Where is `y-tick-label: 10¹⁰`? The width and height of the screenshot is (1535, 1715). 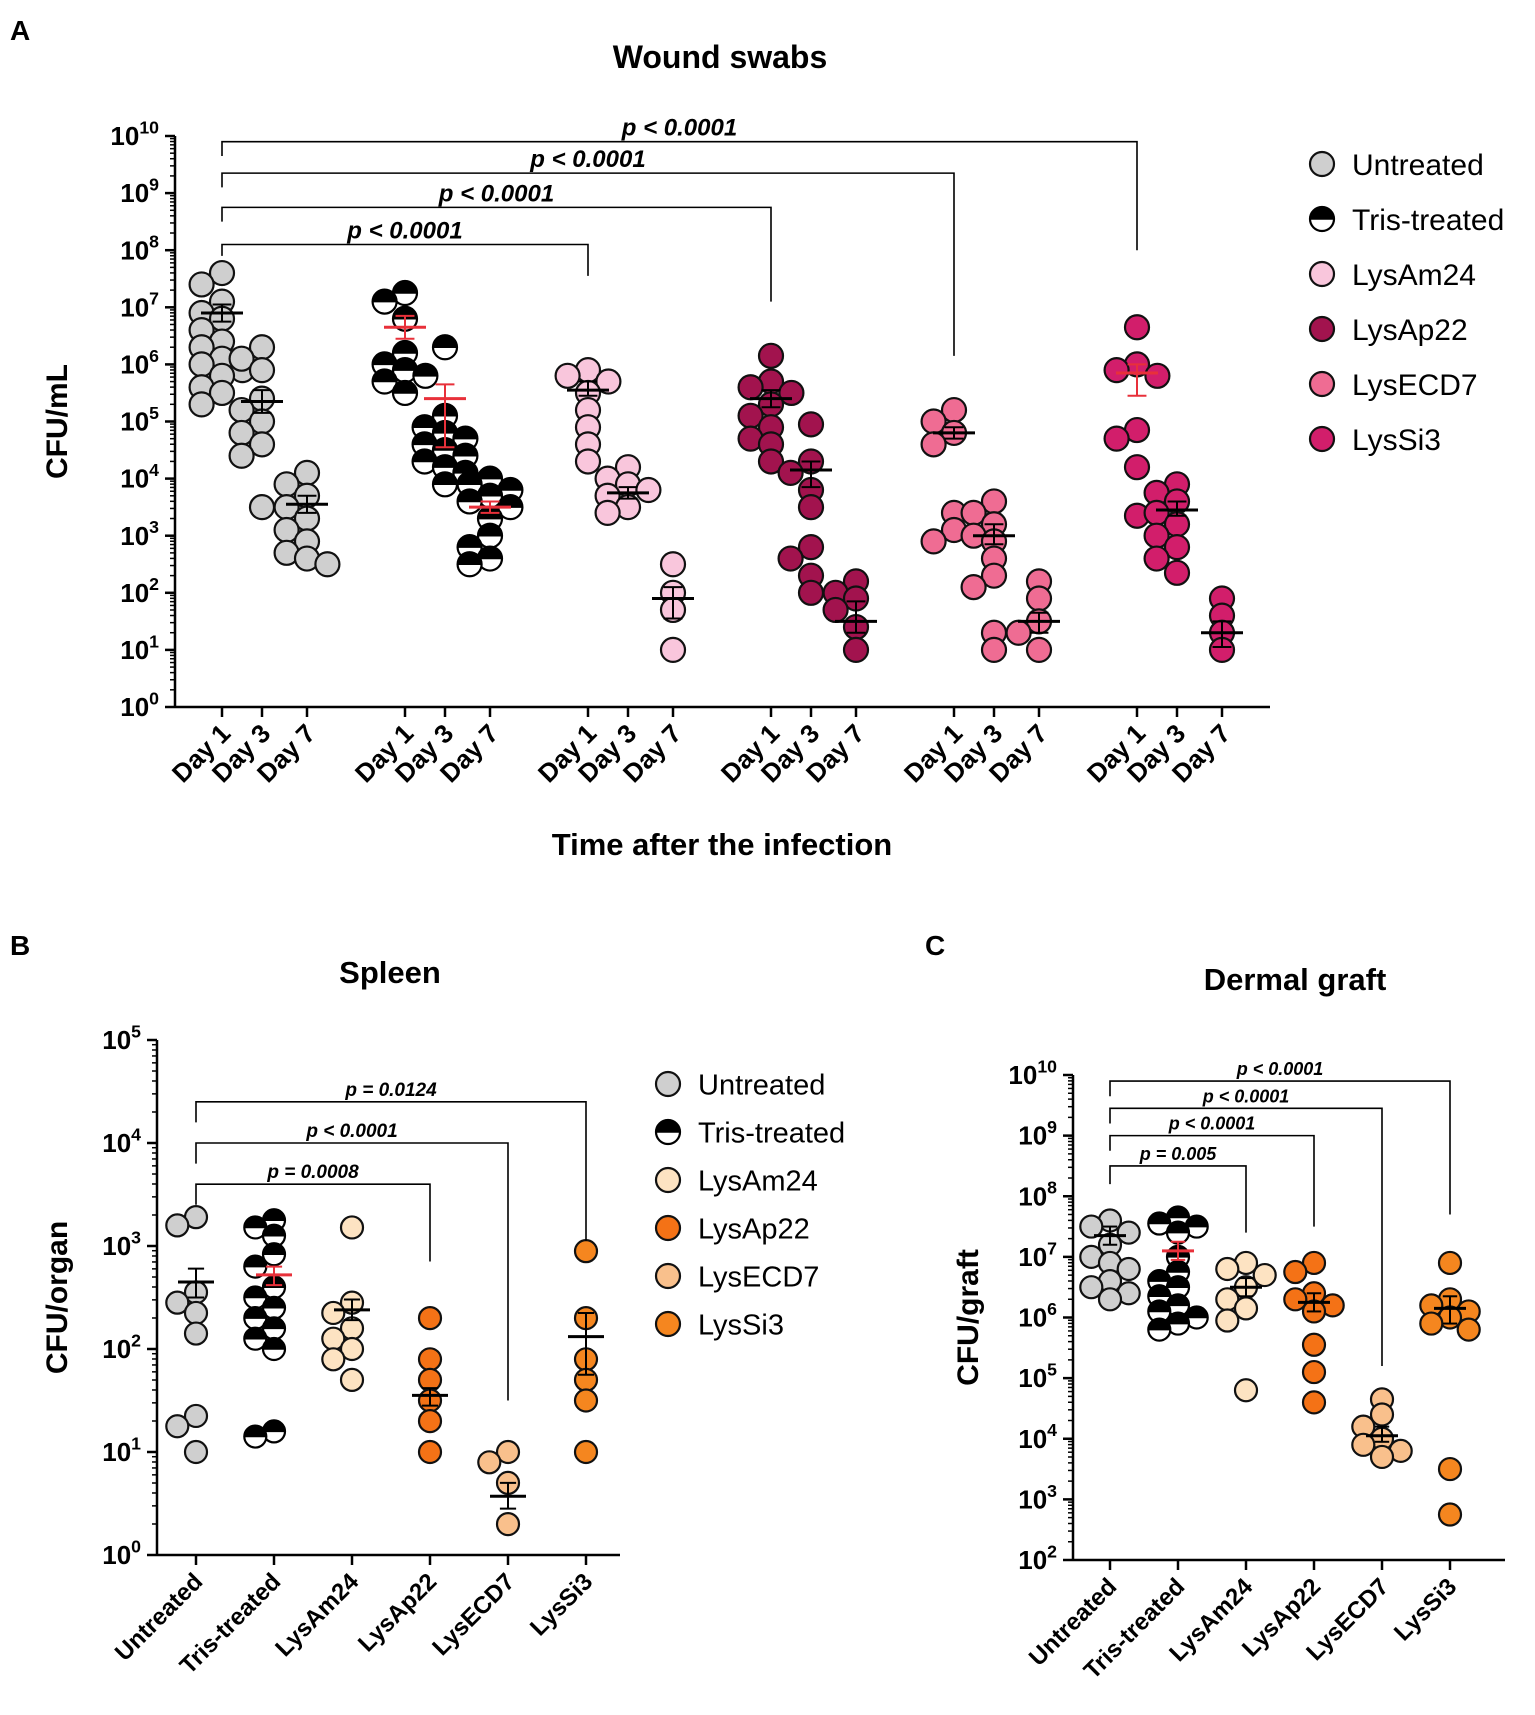
y-tick-label: 10¹⁰ is located at coordinates (1032, 1073).